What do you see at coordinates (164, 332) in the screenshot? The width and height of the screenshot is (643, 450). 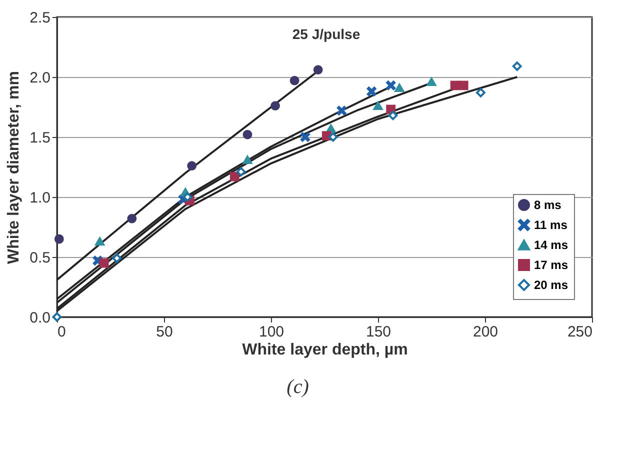 I see `x-tick-label: 50` at bounding box center [164, 332].